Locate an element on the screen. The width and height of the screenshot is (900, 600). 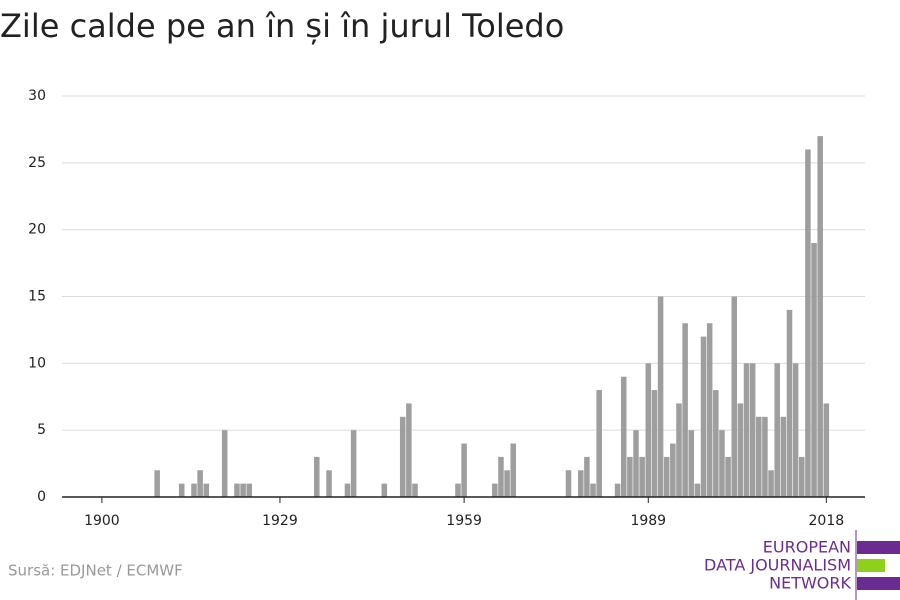
x-tick-label: 1900 is located at coordinates (102, 521).